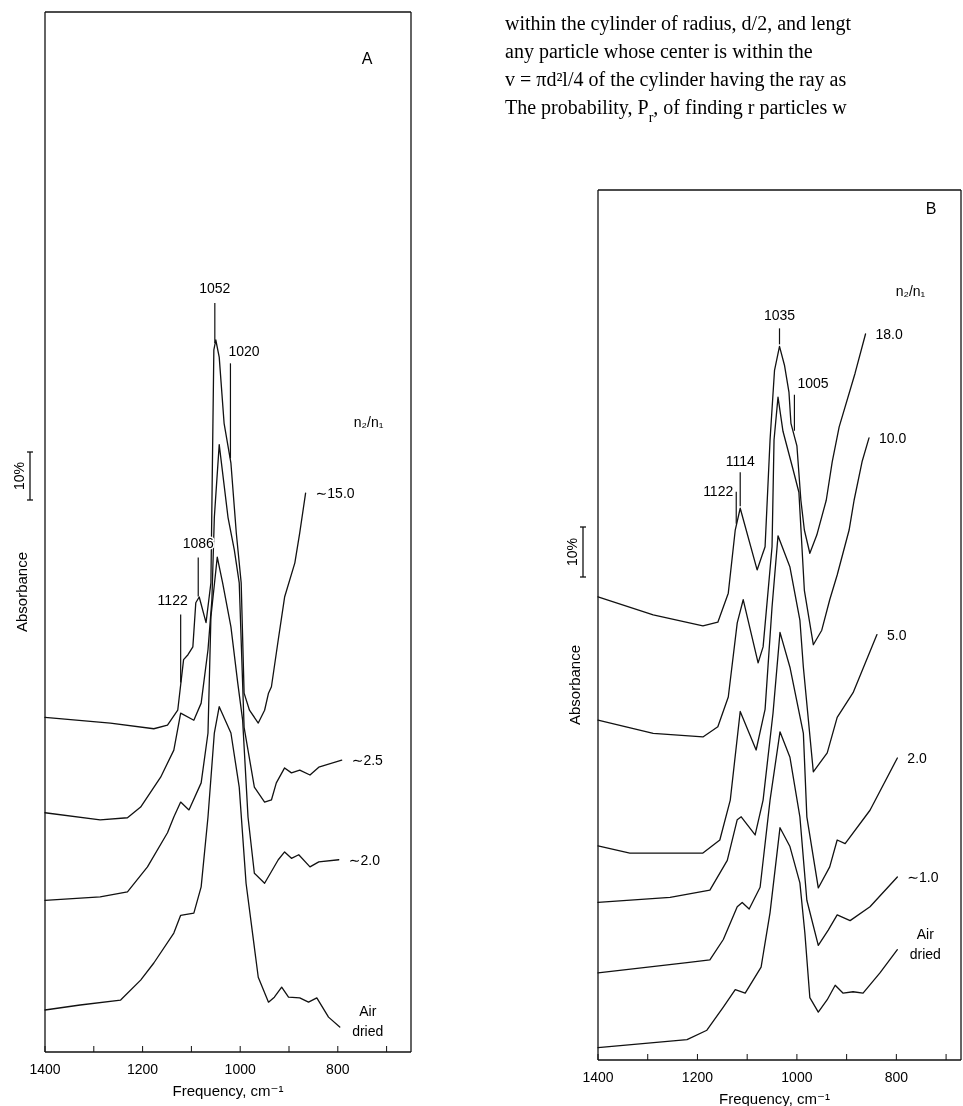 This screenshot has height=1106, width=963. What do you see at coordinates (367, 58) in the screenshot?
I see `chart-title: A` at bounding box center [367, 58].